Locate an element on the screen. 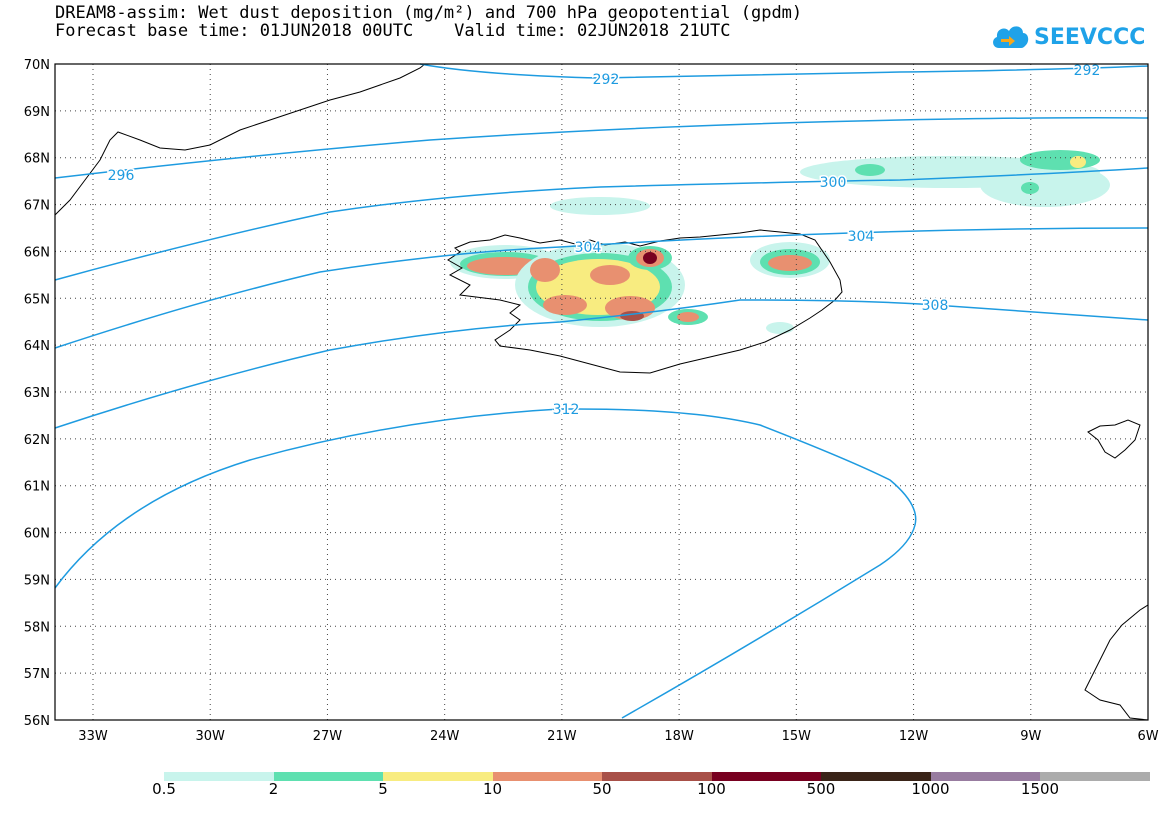 The height and width of the screenshot is (815, 1175). iceland-coastline is located at coordinates (645, 301).